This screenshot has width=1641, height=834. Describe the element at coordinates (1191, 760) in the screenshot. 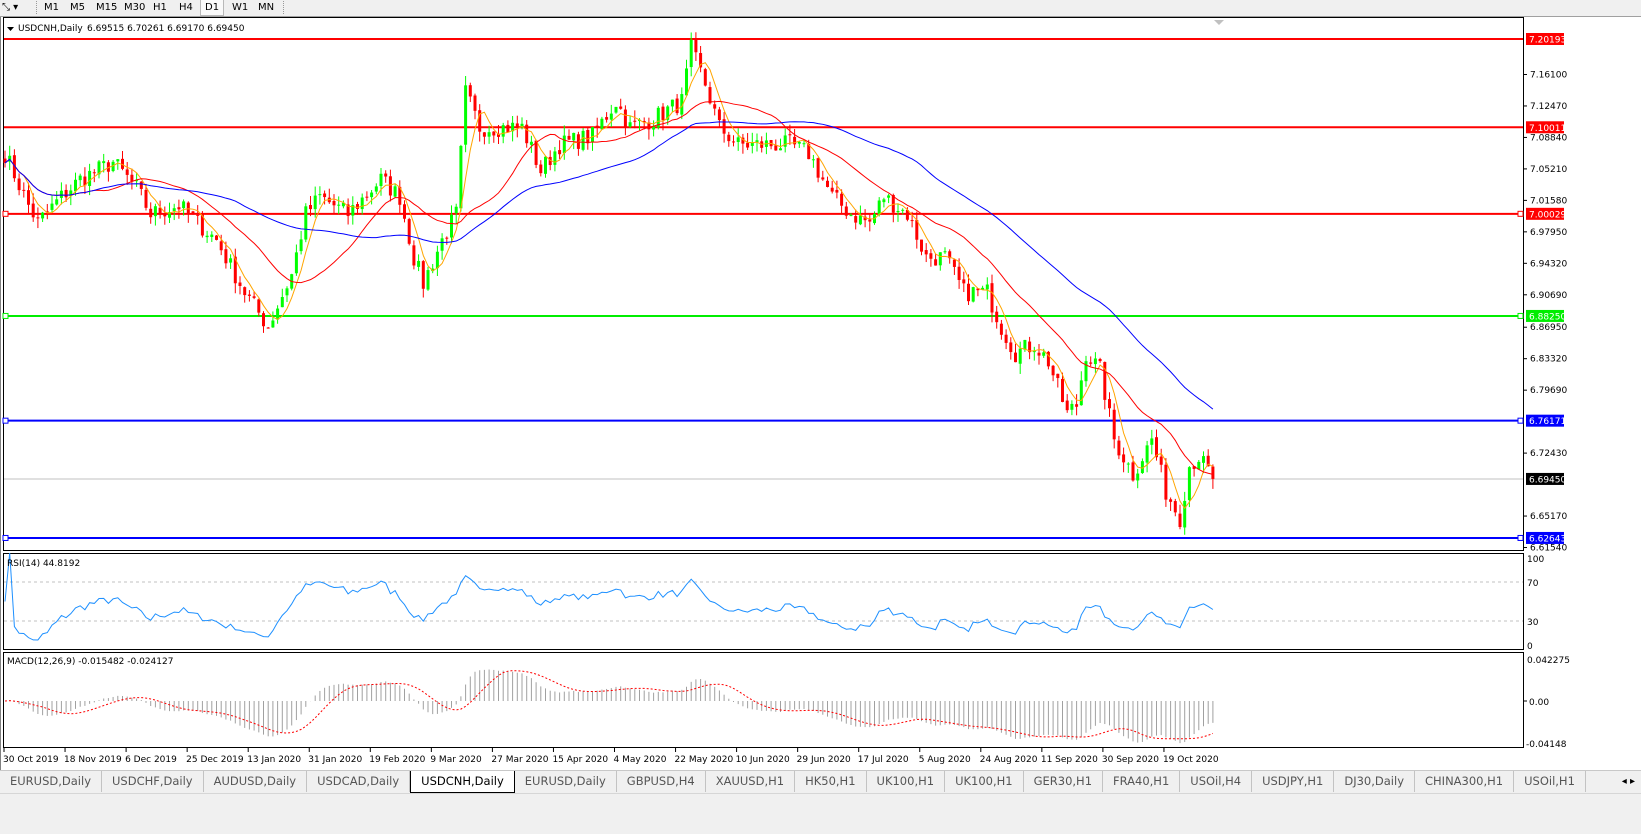

I see `time-label: 19 Oct 2020` at that location.